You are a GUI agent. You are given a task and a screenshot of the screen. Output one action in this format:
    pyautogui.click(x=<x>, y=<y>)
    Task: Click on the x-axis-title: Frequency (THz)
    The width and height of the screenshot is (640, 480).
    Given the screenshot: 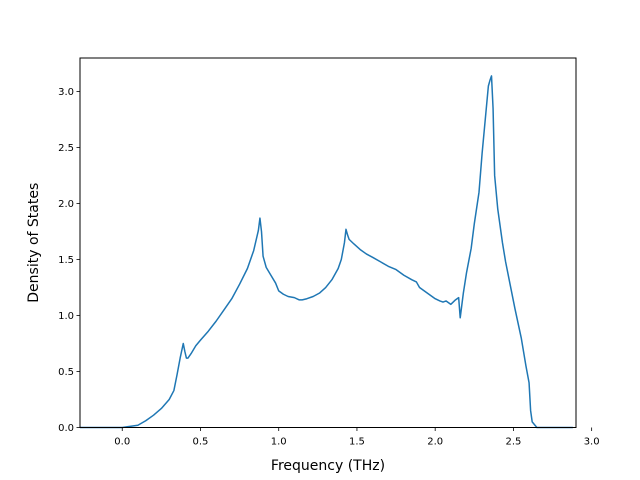 What is the action you would take?
    pyautogui.click(x=328, y=466)
    